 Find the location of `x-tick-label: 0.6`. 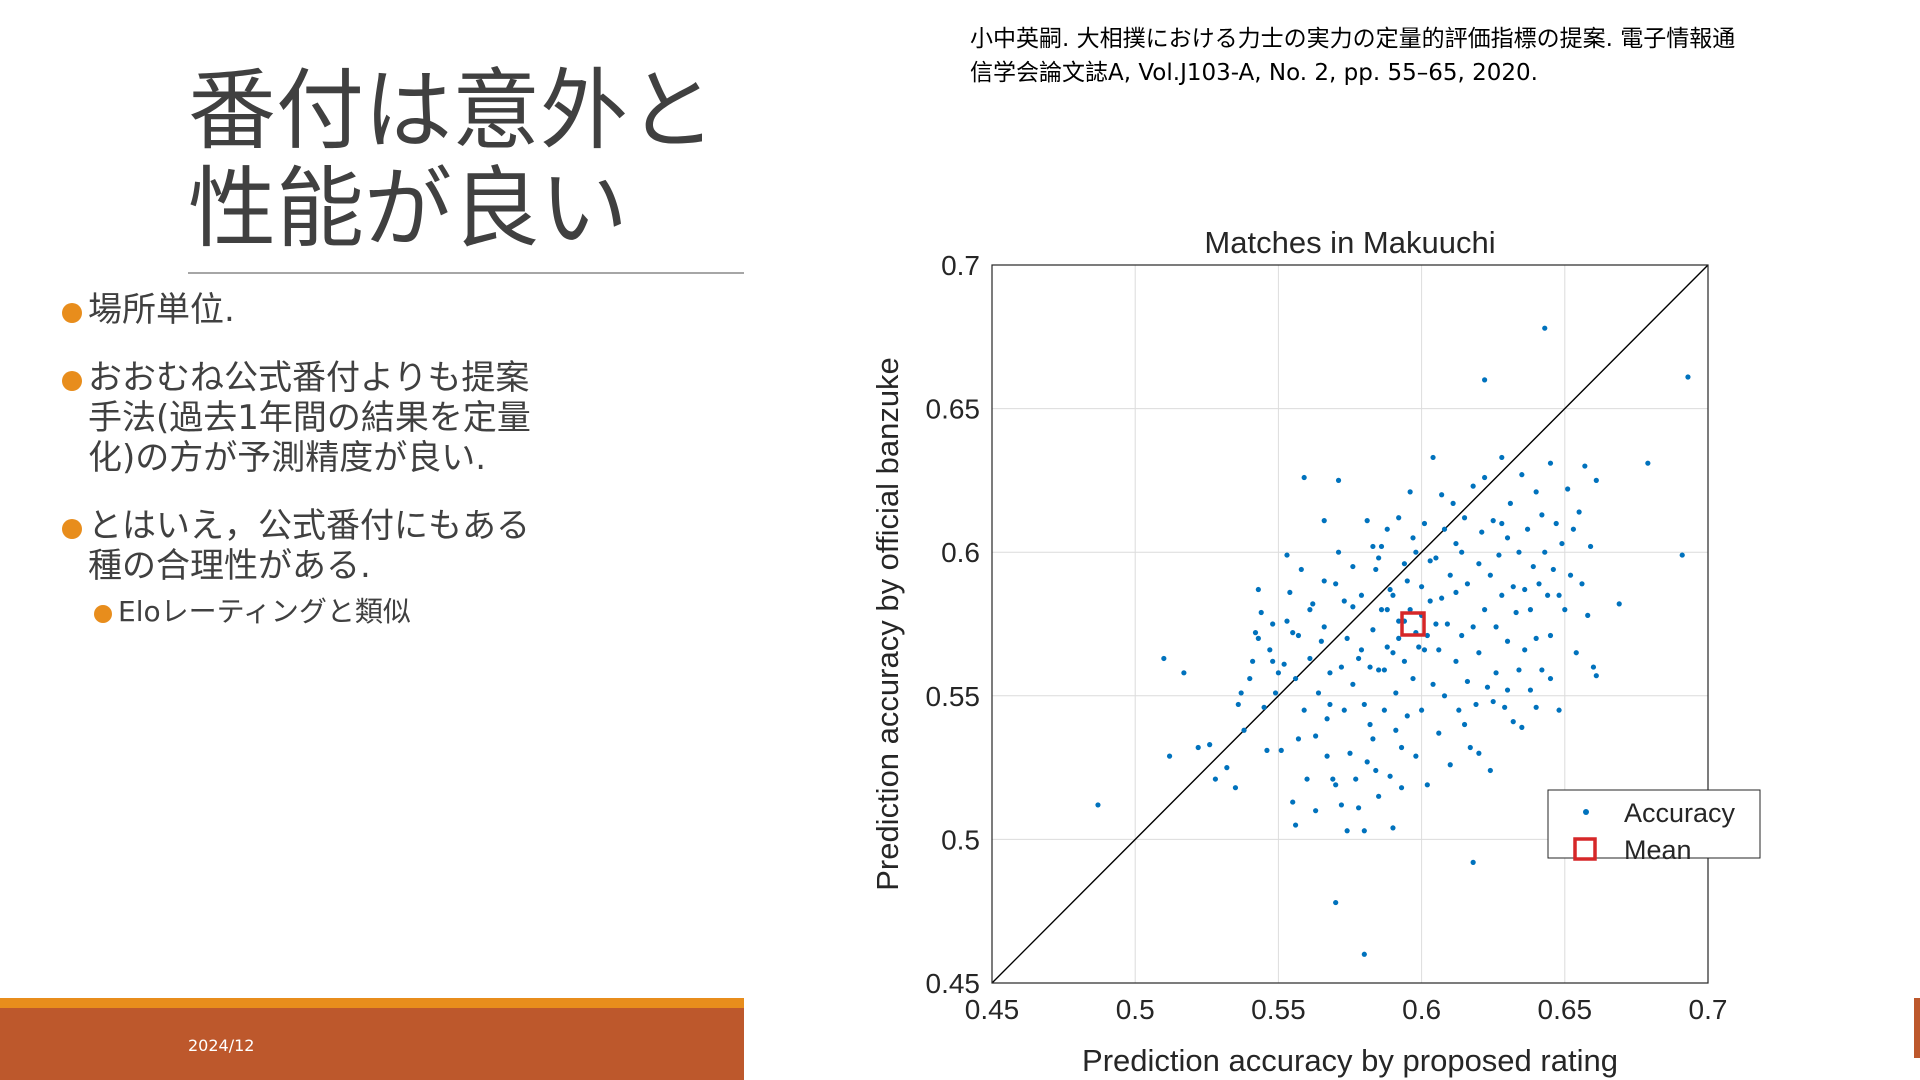

x-tick-label: 0.6 is located at coordinates (1421, 1009).